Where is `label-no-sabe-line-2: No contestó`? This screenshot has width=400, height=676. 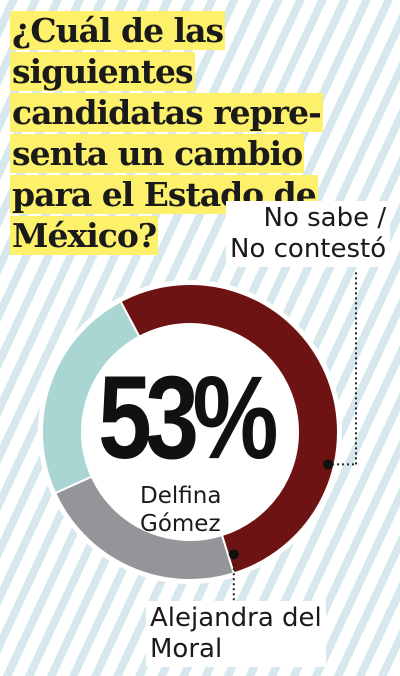 label-no-sabe-line-2: No contestó is located at coordinates (308, 249).